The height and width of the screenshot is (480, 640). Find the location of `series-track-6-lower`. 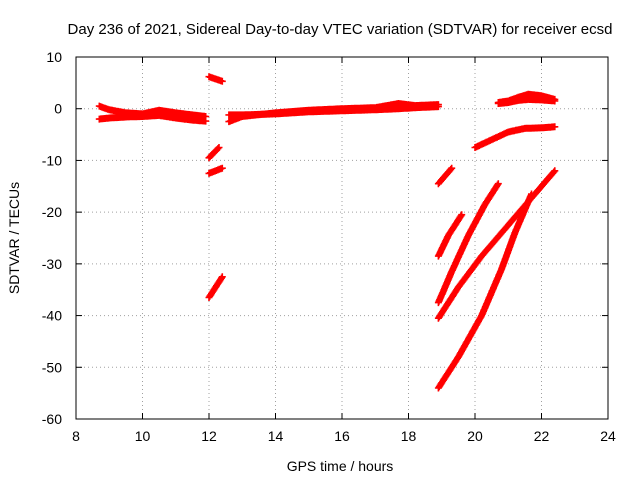

series-track-6-lower is located at coordinates (333, 111).